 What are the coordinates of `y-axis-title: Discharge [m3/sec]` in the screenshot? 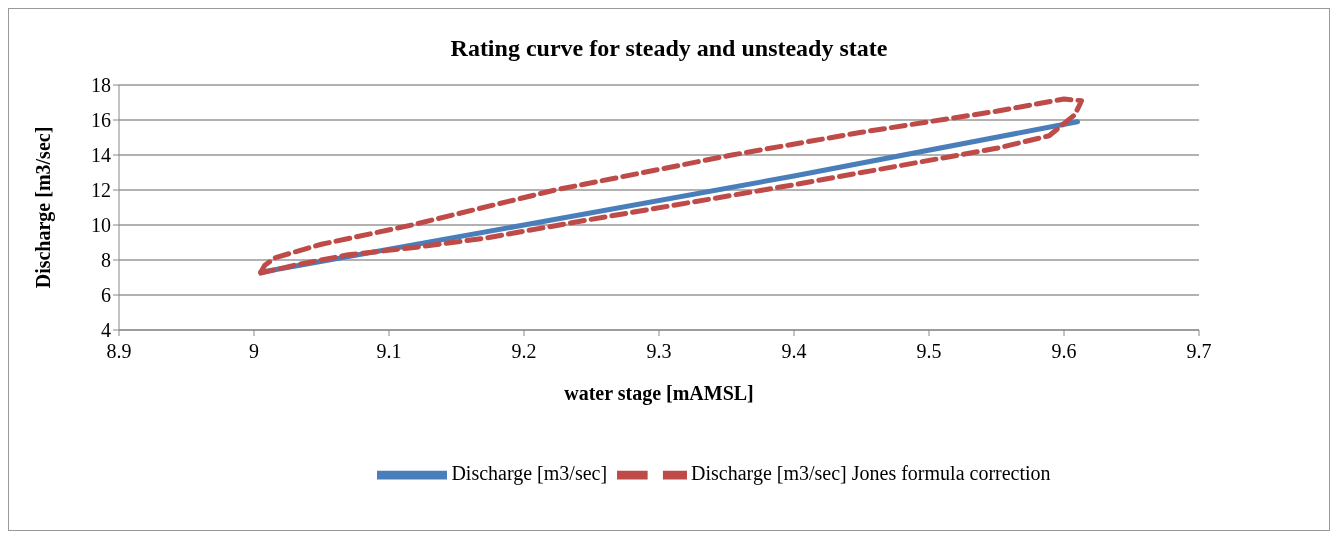 It's located at (44, 207).